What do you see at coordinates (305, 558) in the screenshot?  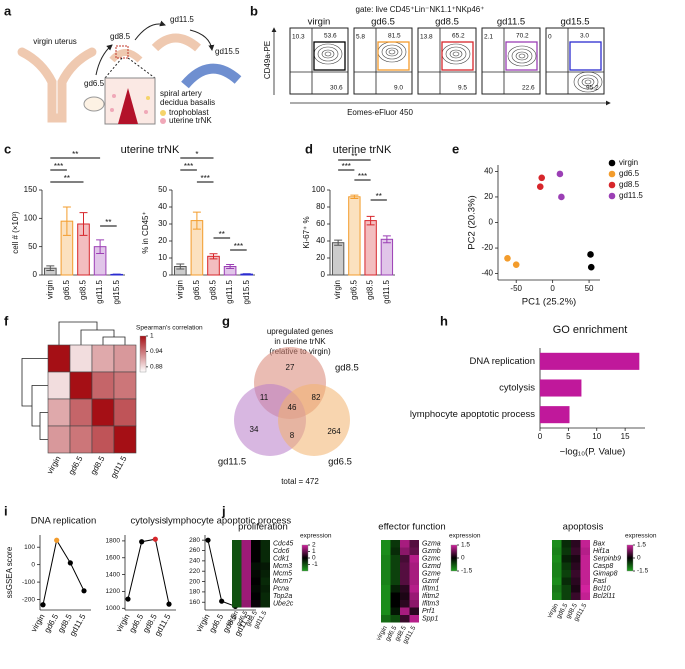 I see `colorbar` at bounding box center [305, 558].